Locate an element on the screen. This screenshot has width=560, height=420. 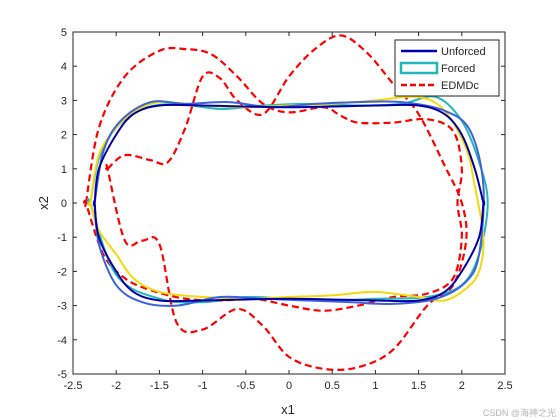
y-axis-label: x2 is located at coordinates (43, 203).